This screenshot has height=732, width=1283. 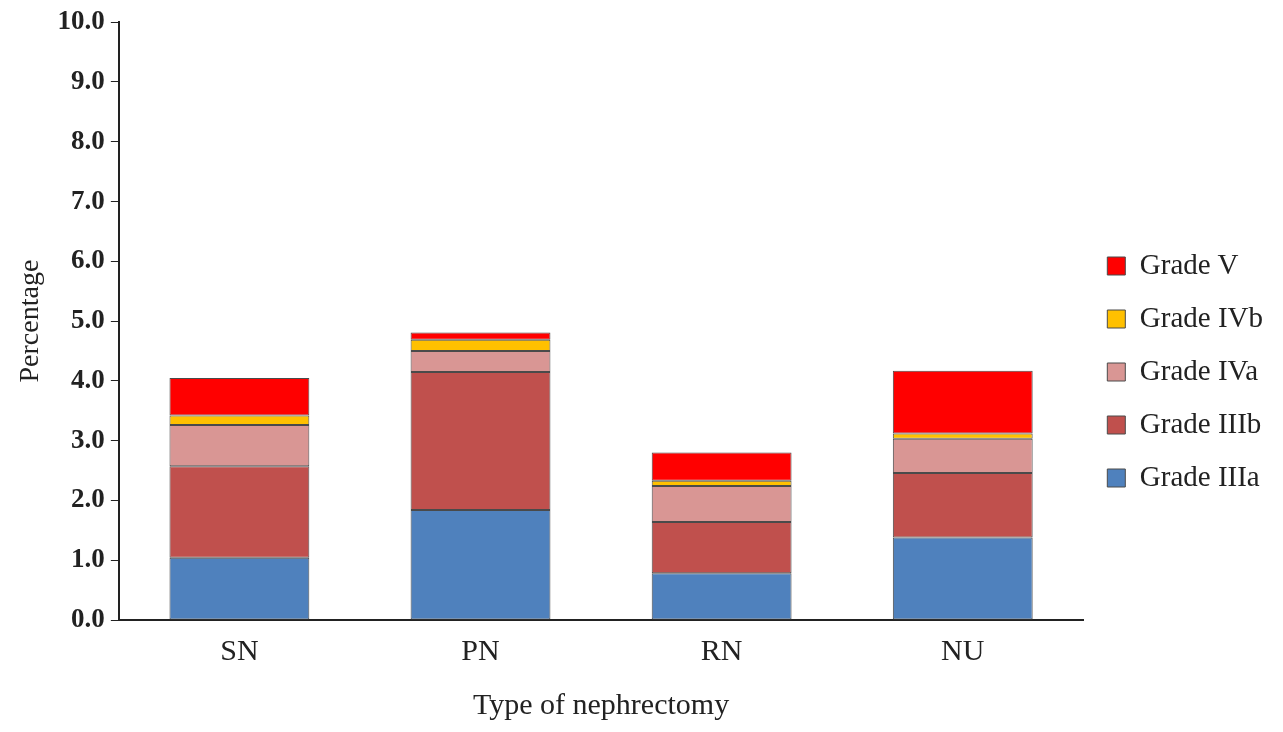 I want to click on y-tick-label: 0.0, so click(x=88, y=617).